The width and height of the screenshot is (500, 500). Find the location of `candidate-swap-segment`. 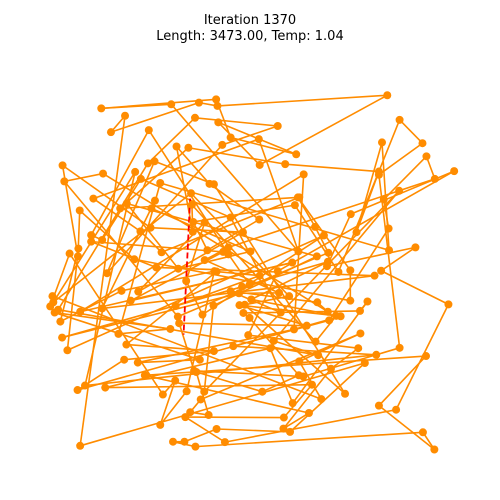

candidate-swap-segment is located at coordinates (187, 262).